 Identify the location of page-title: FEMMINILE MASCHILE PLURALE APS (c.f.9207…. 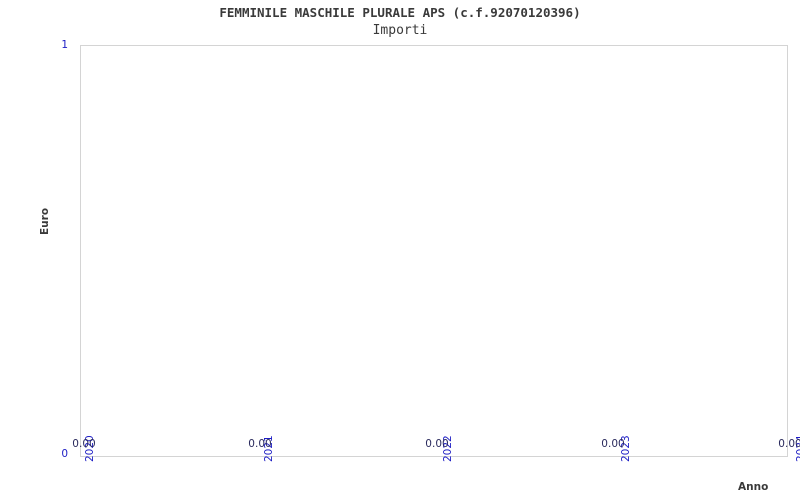
(400, 12).